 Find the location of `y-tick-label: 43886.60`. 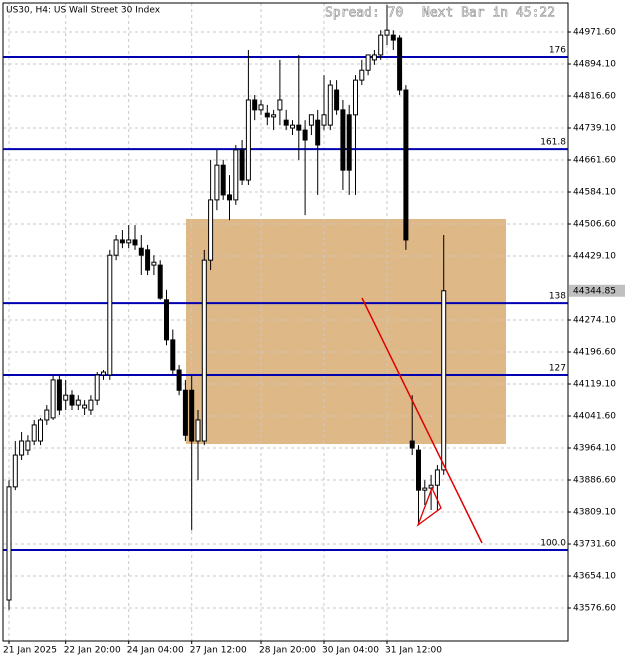

y-tick-label: 43886.60 is located at coordinates (594, 481).